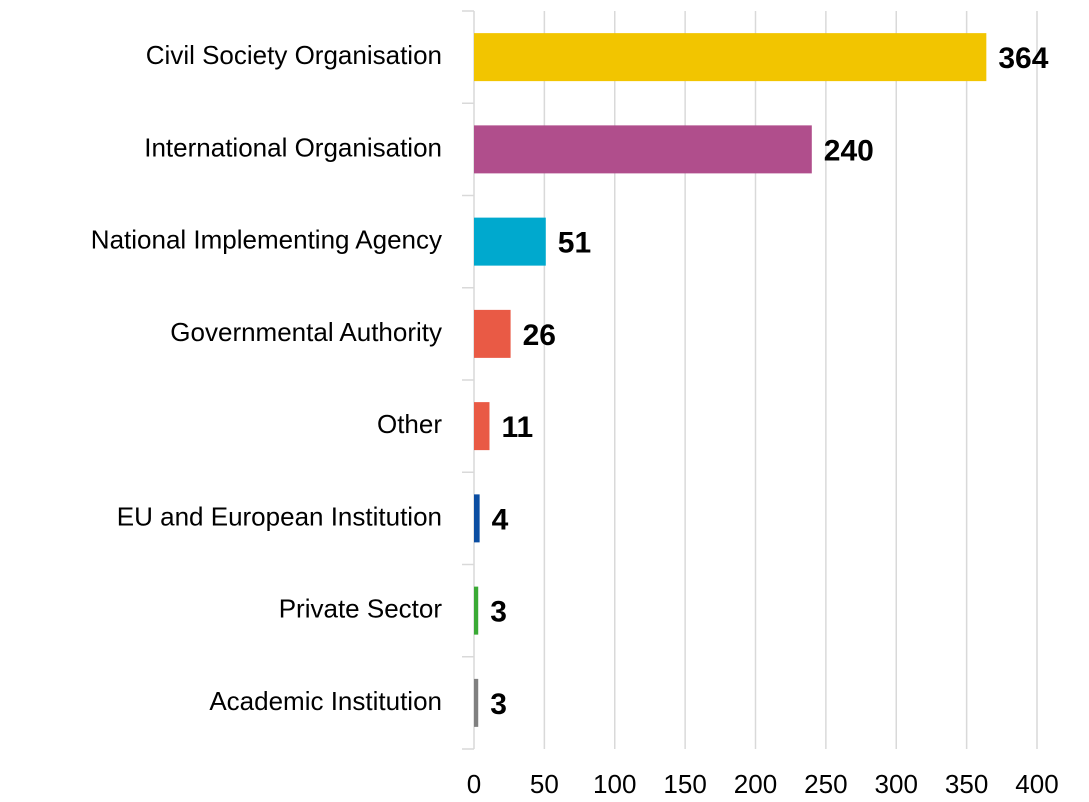 The height and width of the screenshot is (802, 1089). Describe the element at coordinates (279, 516) in the screenshot. I see `y-tick-label: EU and European Institution` at that location.